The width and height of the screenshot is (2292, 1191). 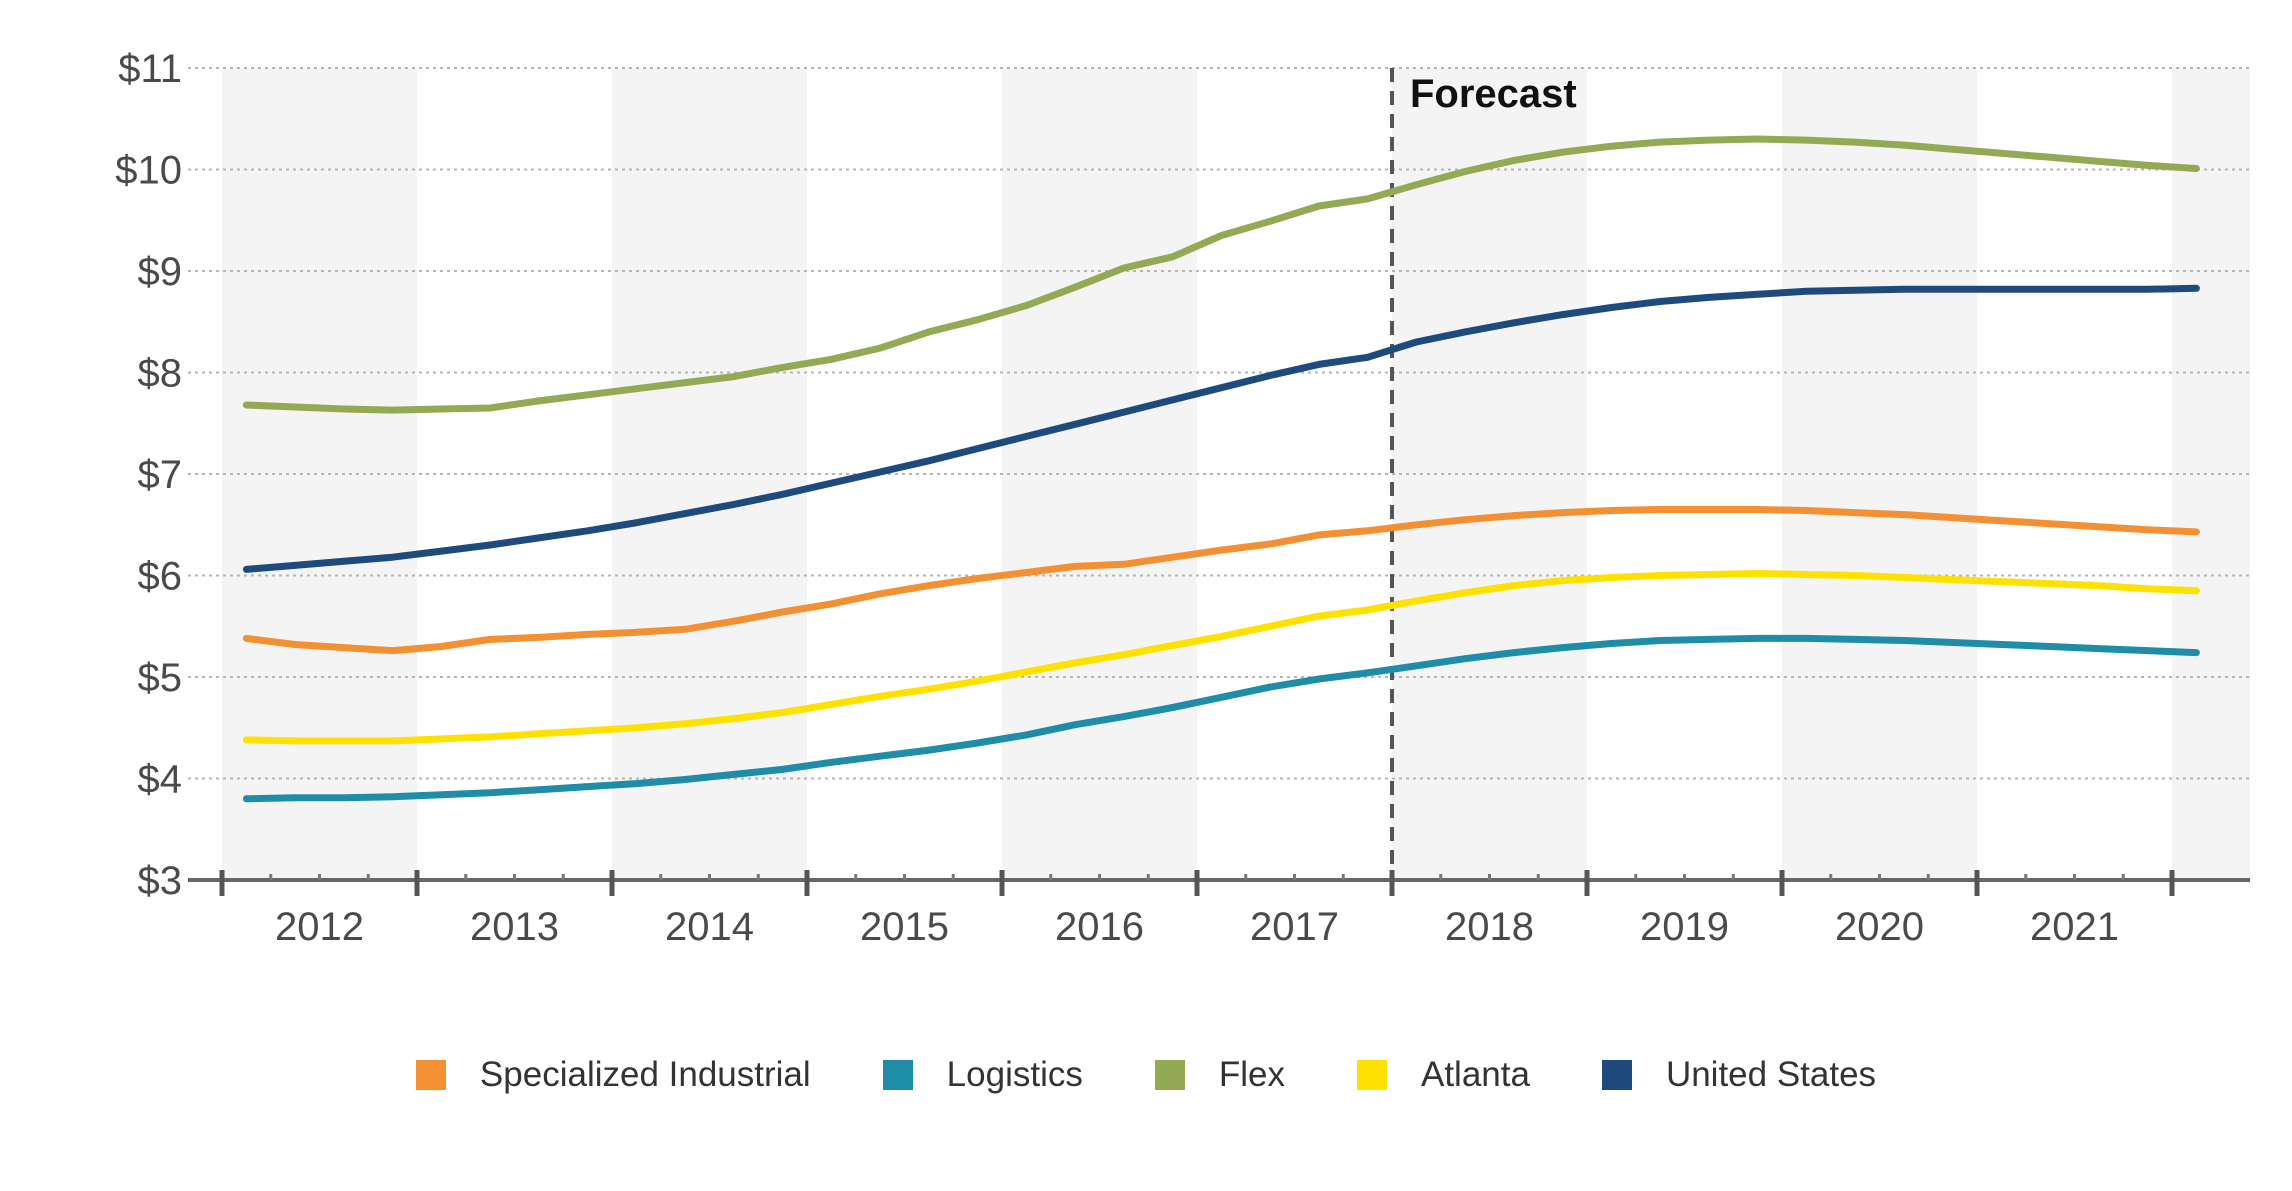 What do you see at coordinates (160, 374) in the screenshot?
I see `y-tick-label: $8` at bounding box center [160, 374].